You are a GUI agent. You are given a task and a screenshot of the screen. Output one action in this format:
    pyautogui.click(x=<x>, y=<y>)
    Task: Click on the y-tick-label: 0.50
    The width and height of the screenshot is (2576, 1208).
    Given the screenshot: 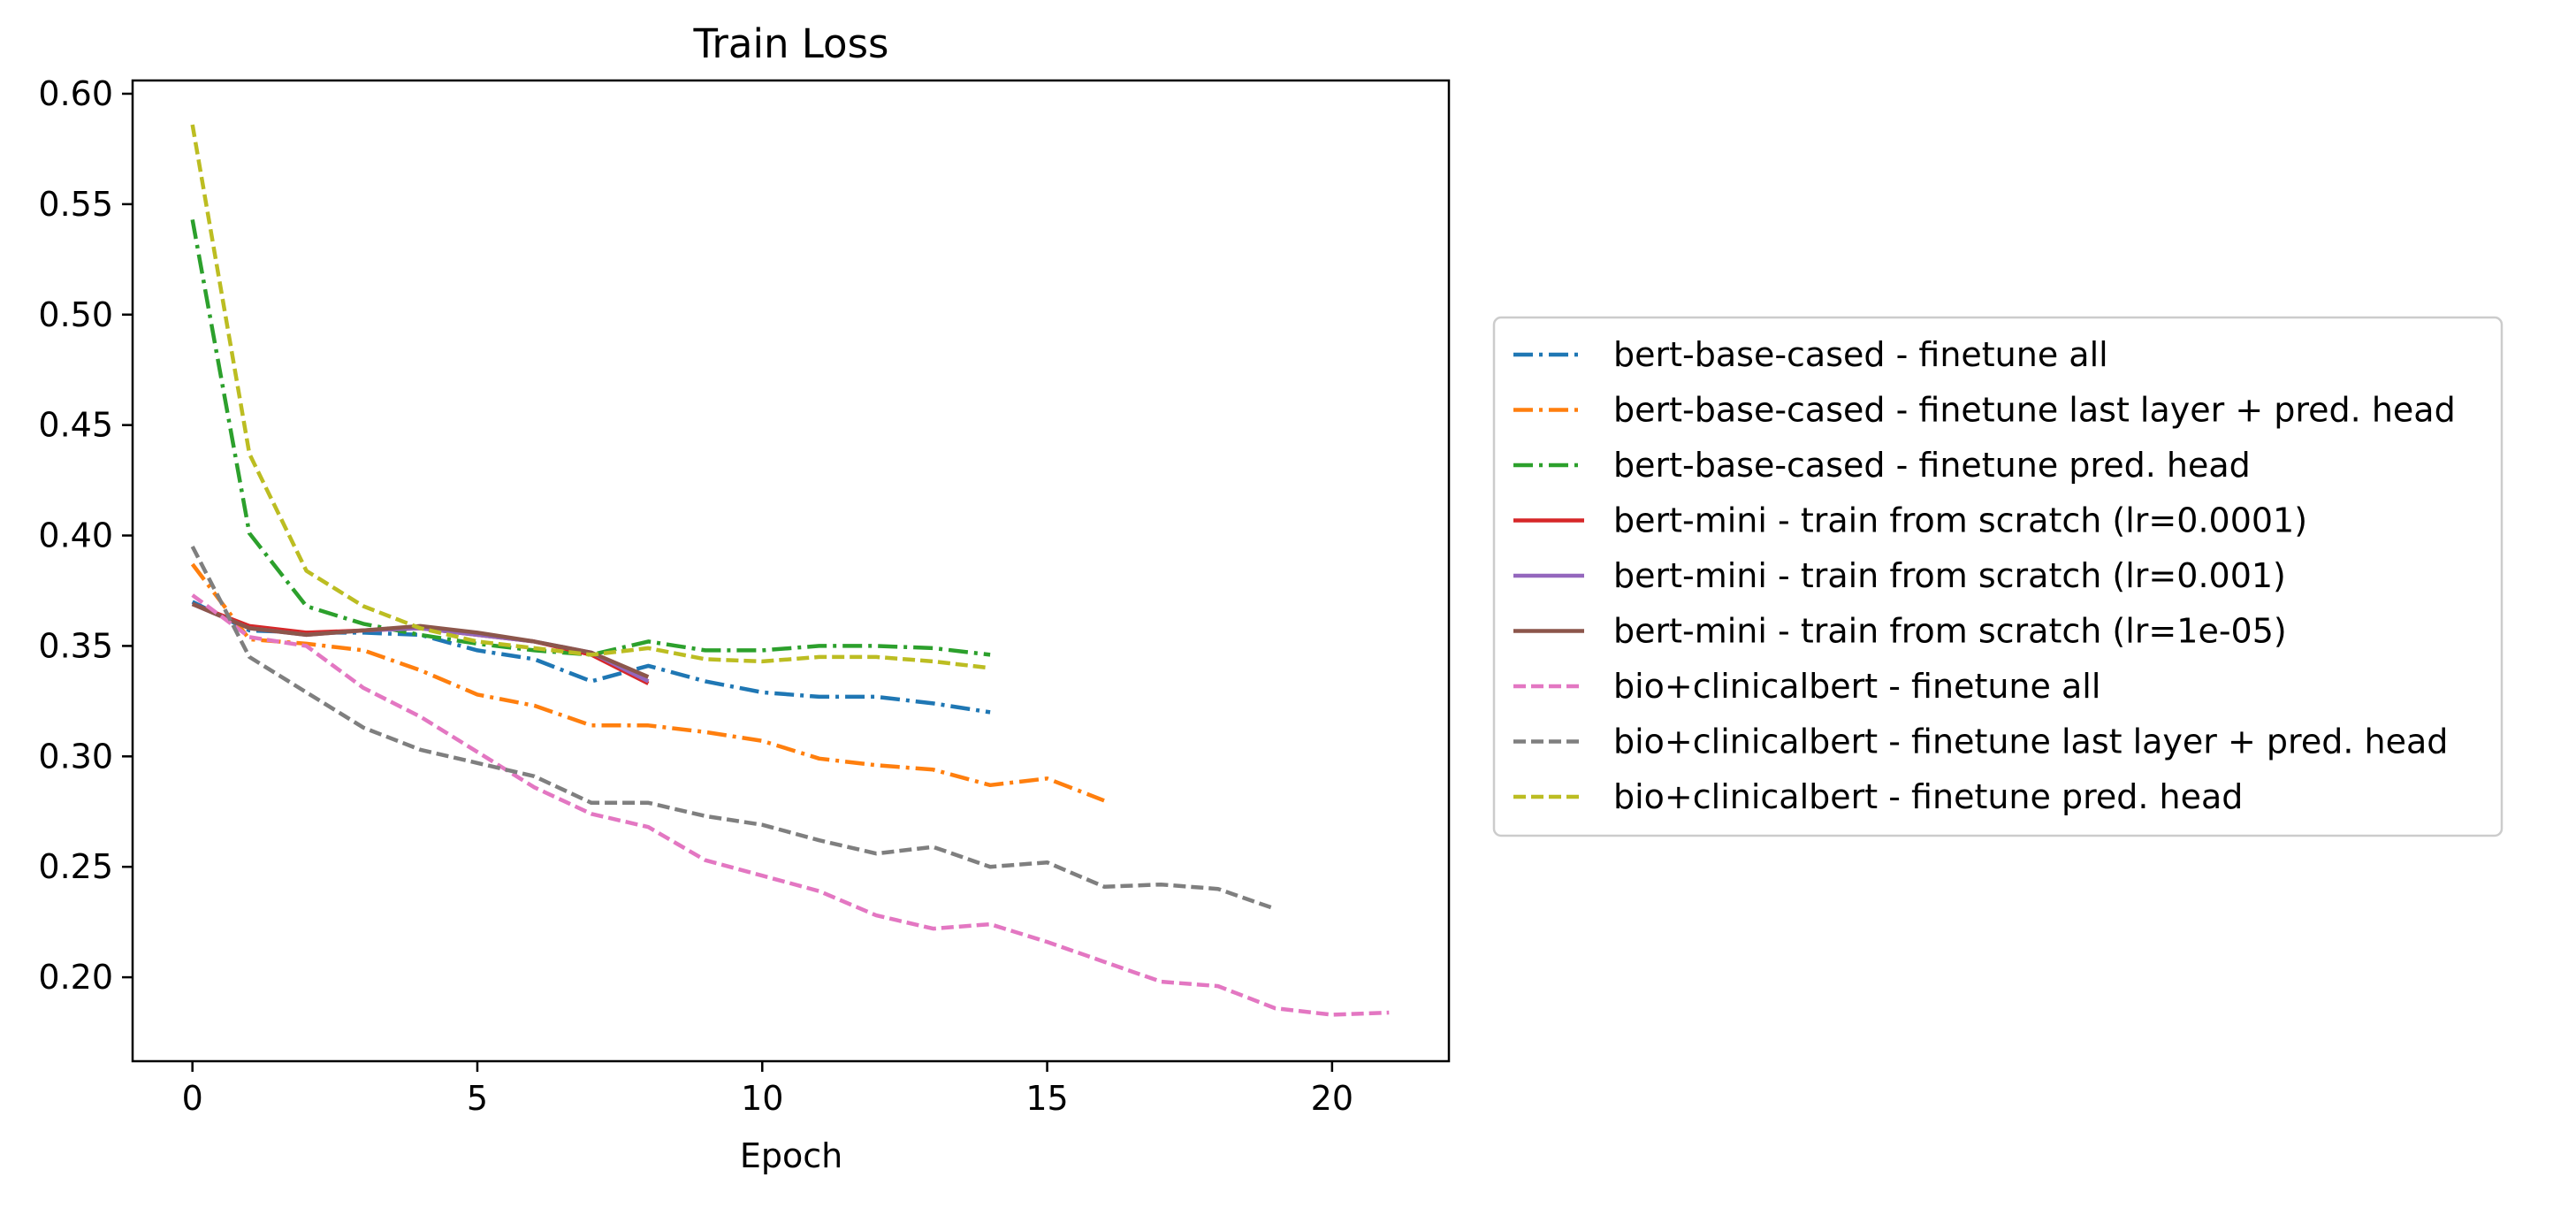 What is the action you would take?
    pyautogui.click(x=75, y=314)
    